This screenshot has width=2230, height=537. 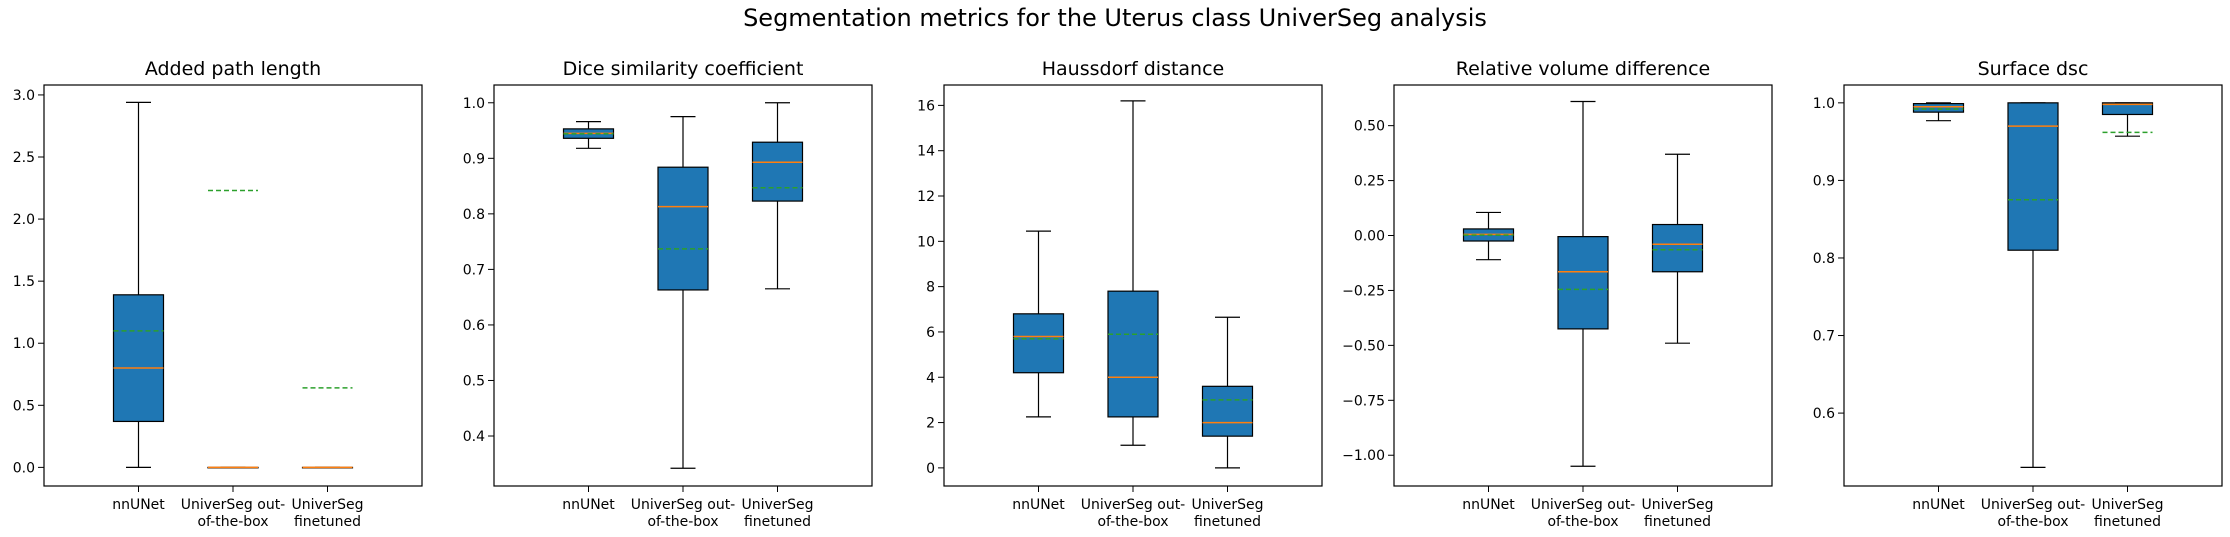 What do you see at coordinates (1133, 69) in the screenshot?
I see `subplot-title: Haussdorf distance` at bounding box center [1133, 69].